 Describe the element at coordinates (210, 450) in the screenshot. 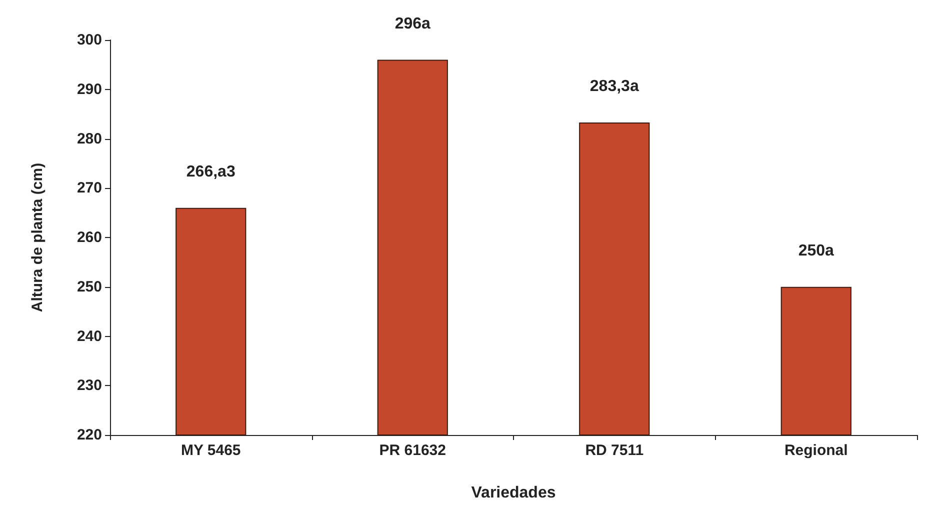

I see `x-tick-label: MY 5465` at that location.